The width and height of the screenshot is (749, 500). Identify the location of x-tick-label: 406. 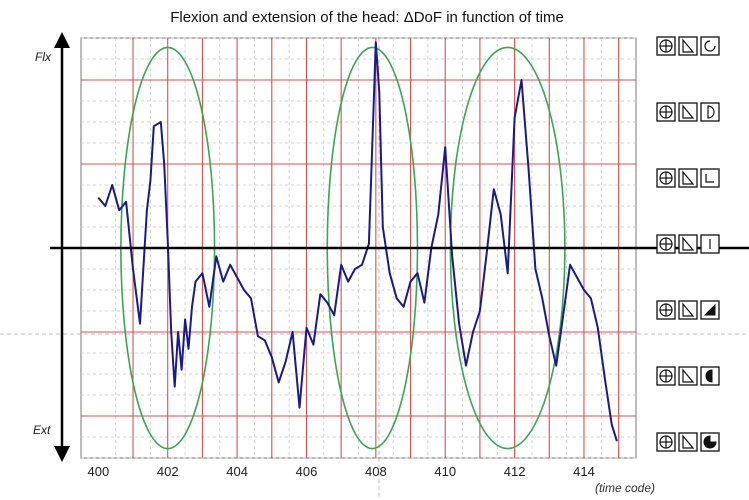
(307, 471).